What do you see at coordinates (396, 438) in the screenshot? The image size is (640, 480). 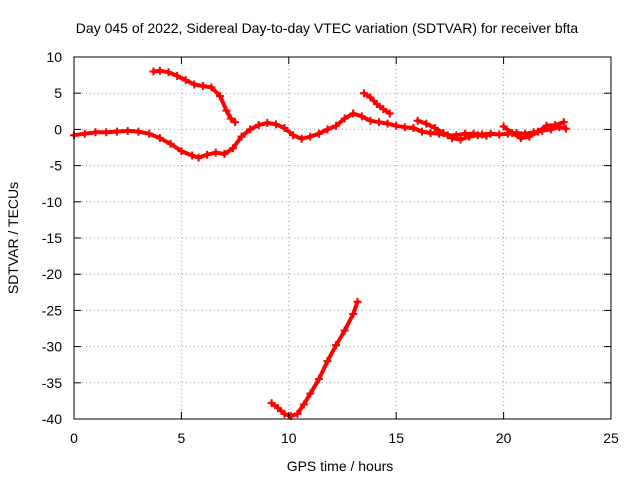 I see `x-tick-label: 15` at bounding box center [396, 438].